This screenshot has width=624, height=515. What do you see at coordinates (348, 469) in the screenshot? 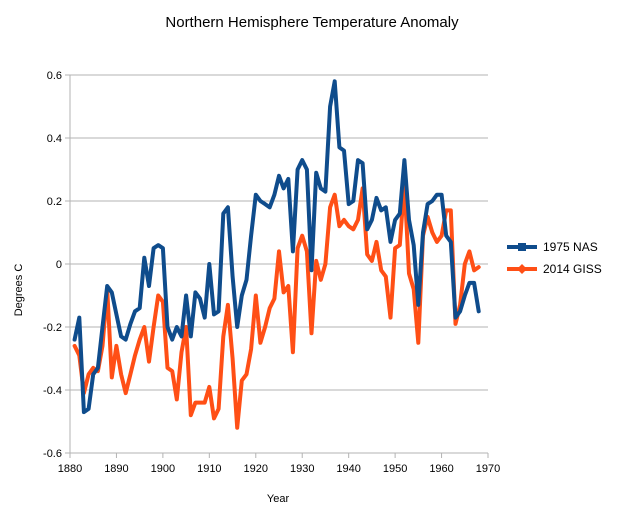
I see `x-tick-label: 1940` at bounding box center [348, 469].